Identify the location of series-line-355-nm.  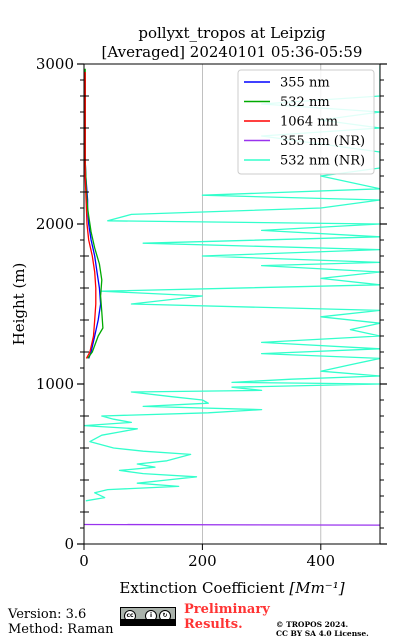
(93, 219).